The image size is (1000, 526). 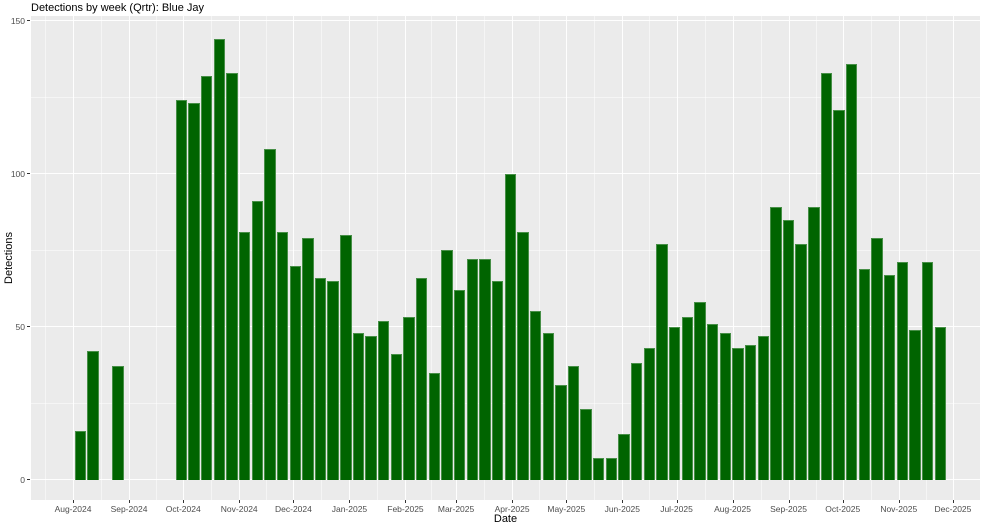 I want to click on y-axis-tick-label: 100, so click(x=17, y=173).